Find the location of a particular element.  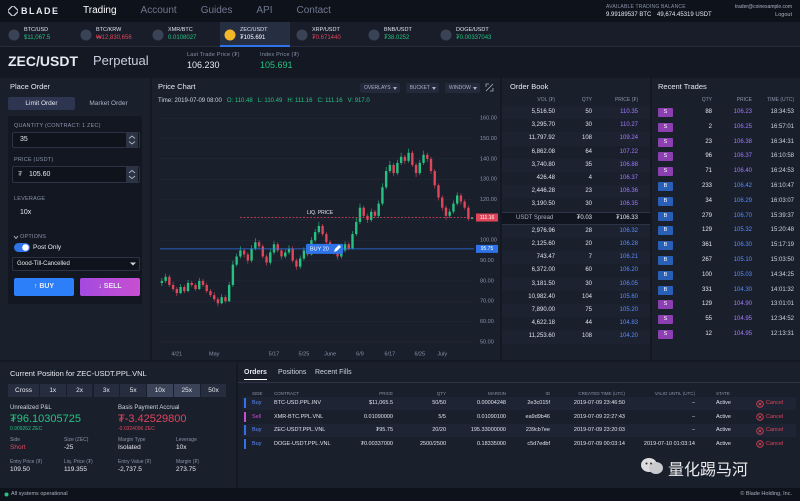

trade-time: 12:13:31 is located at coordinates (782, 334).